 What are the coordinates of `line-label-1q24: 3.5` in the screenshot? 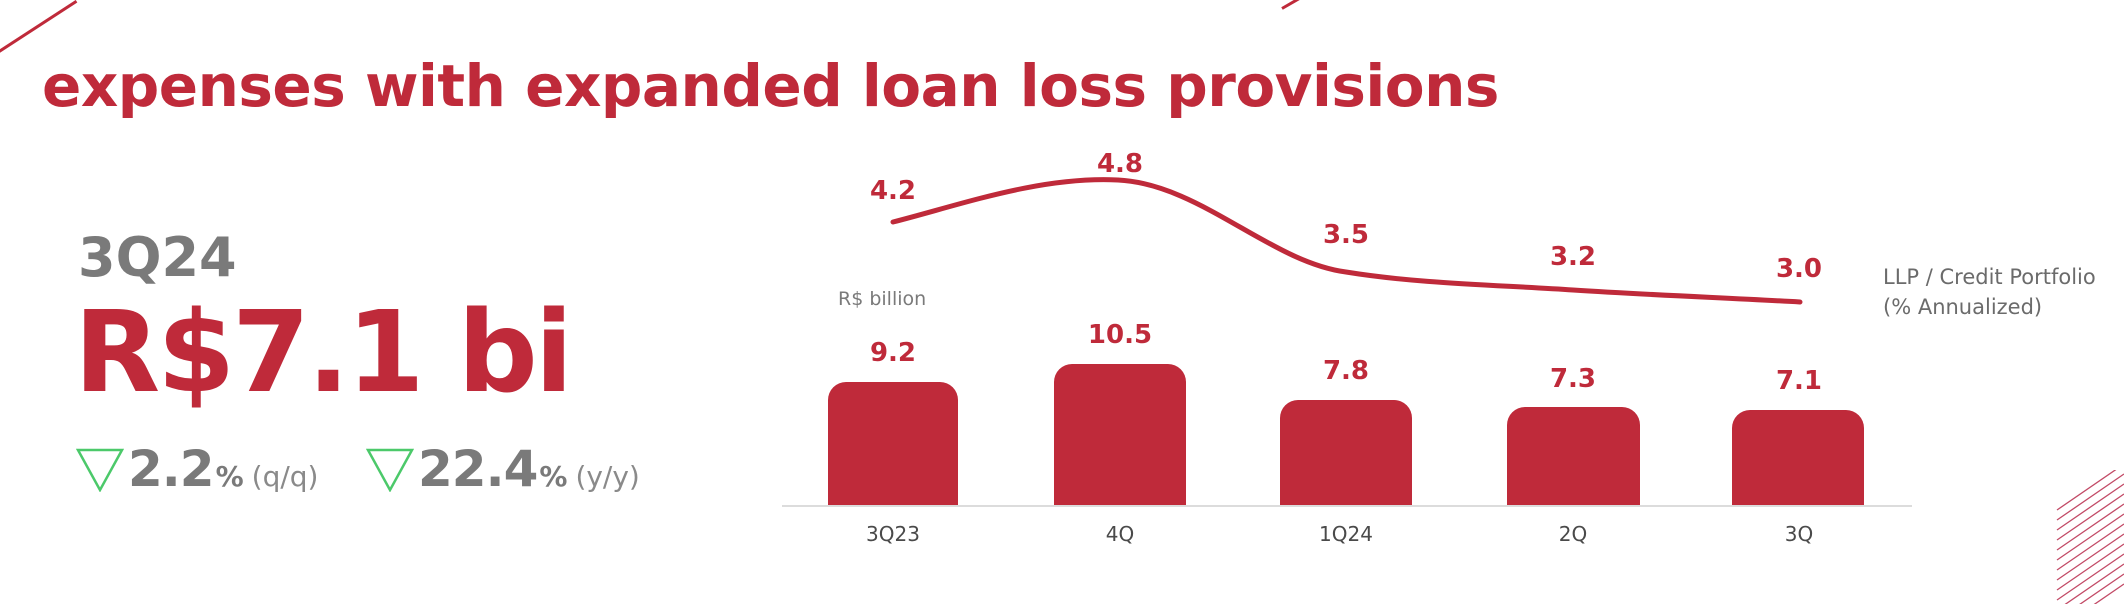 It's located at (1346, 235).